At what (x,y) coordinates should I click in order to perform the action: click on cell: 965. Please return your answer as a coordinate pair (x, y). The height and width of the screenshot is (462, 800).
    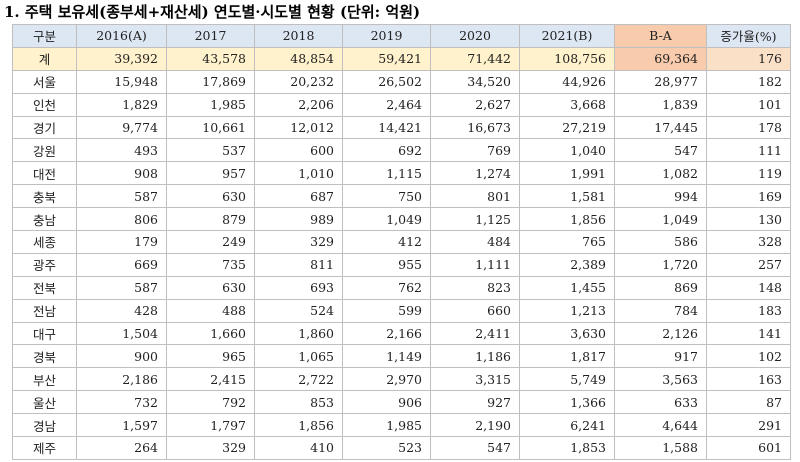
    Looking at the image, I should click on (210, 356).